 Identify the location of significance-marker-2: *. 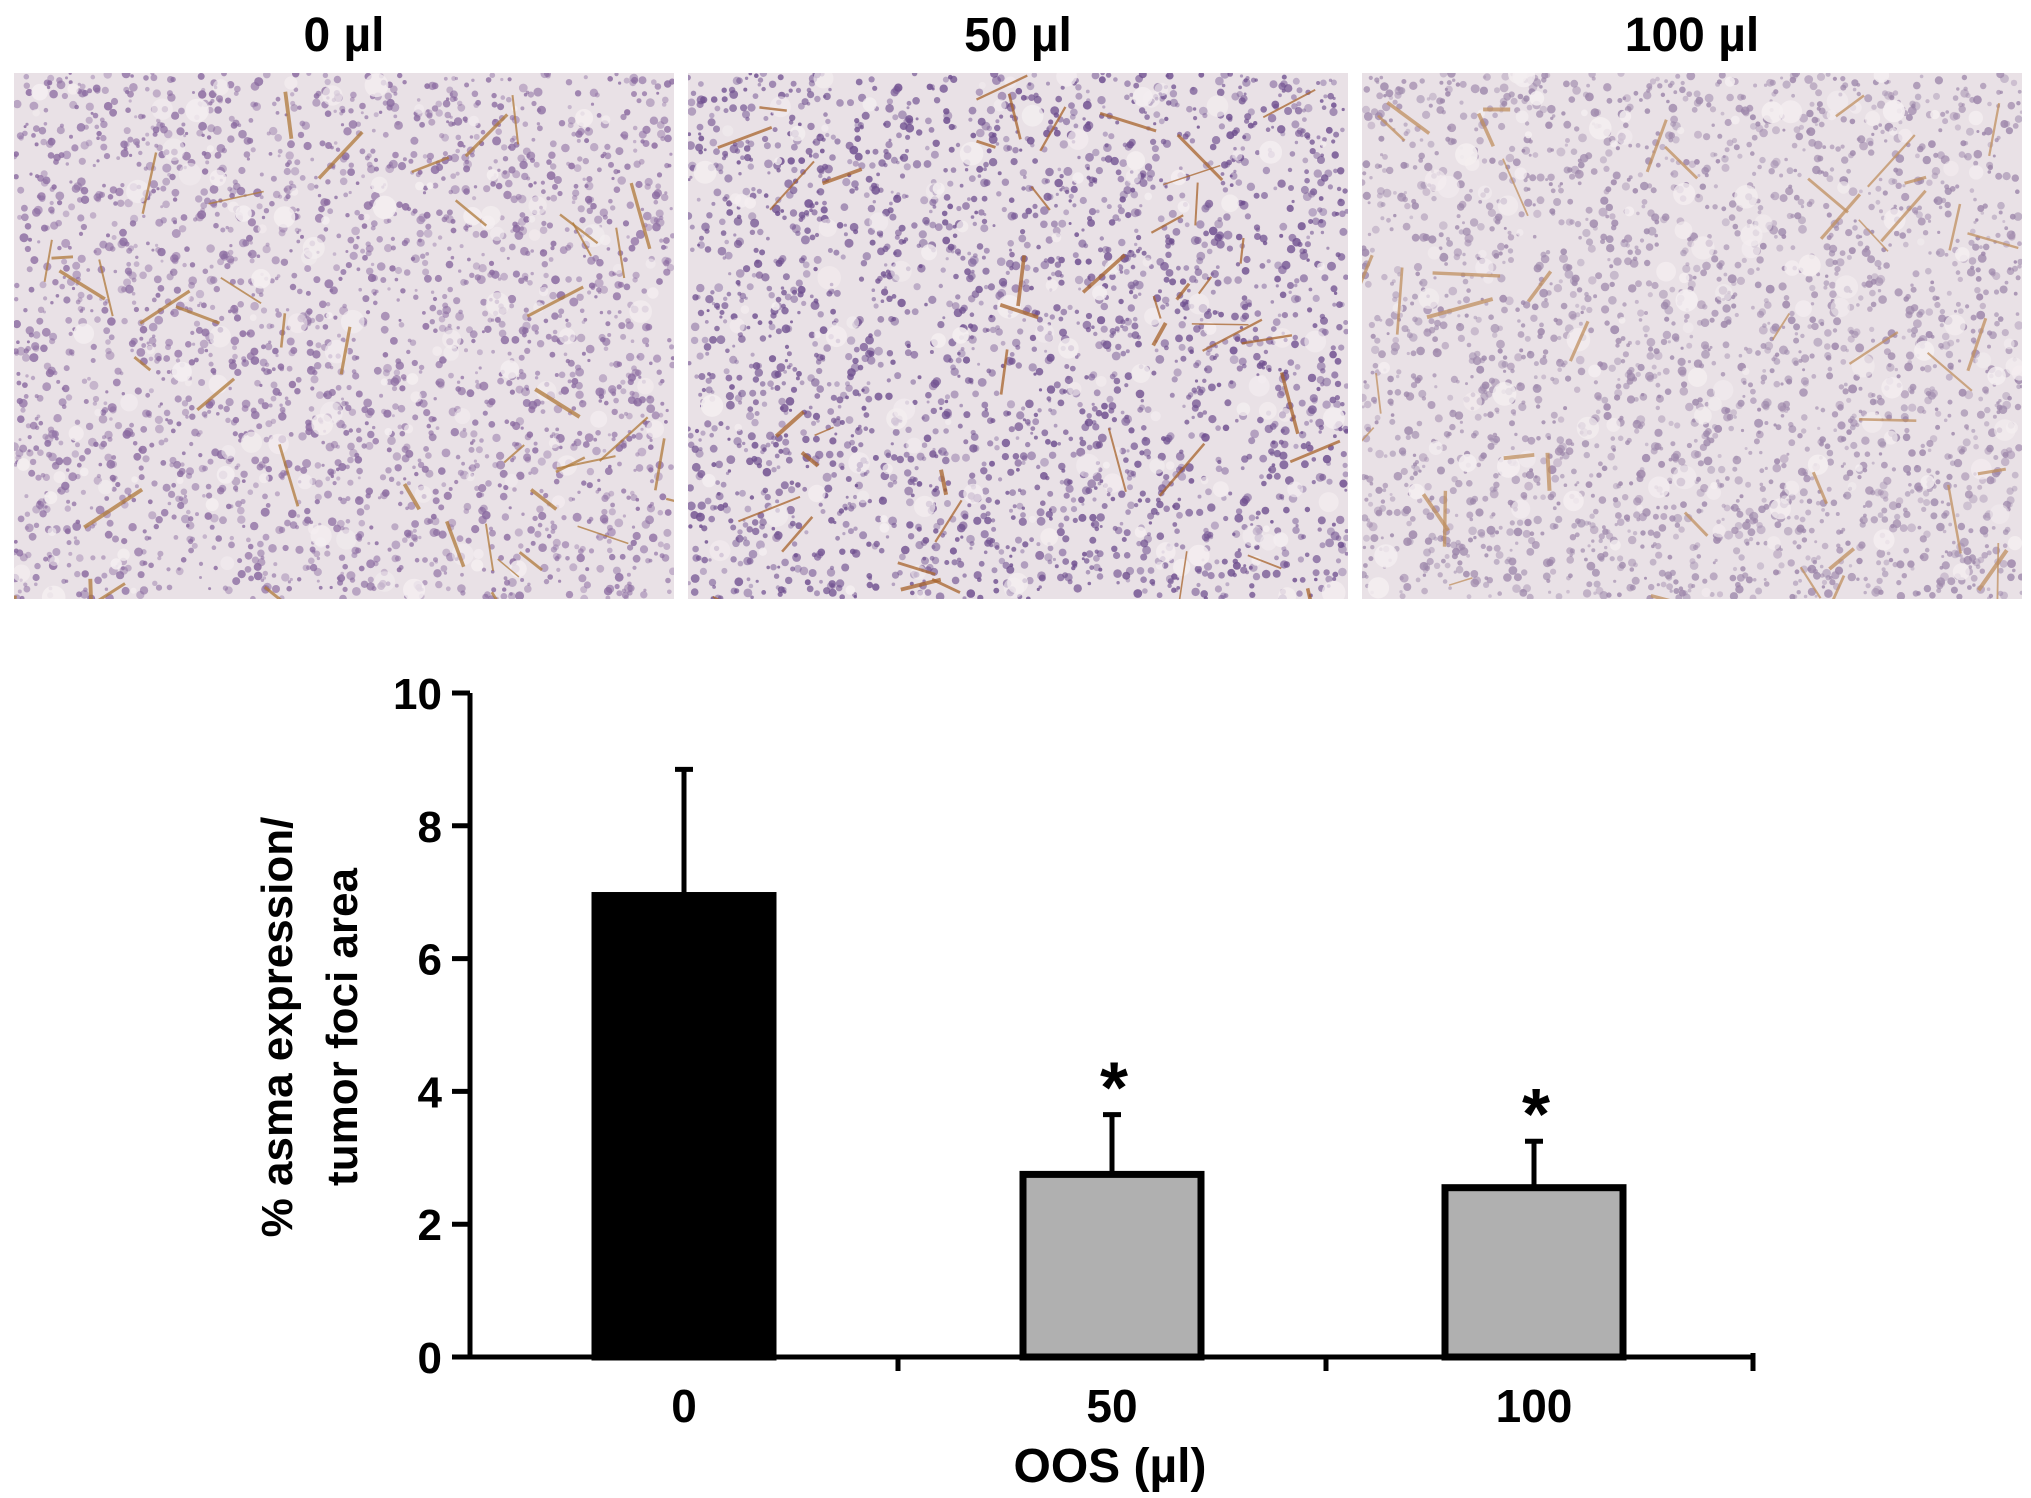
(1536, 1115).